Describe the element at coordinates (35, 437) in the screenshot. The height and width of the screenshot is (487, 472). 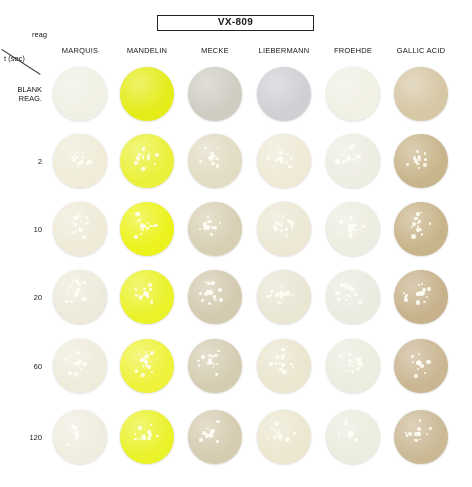
I see `row-header-line: 120` at that location.